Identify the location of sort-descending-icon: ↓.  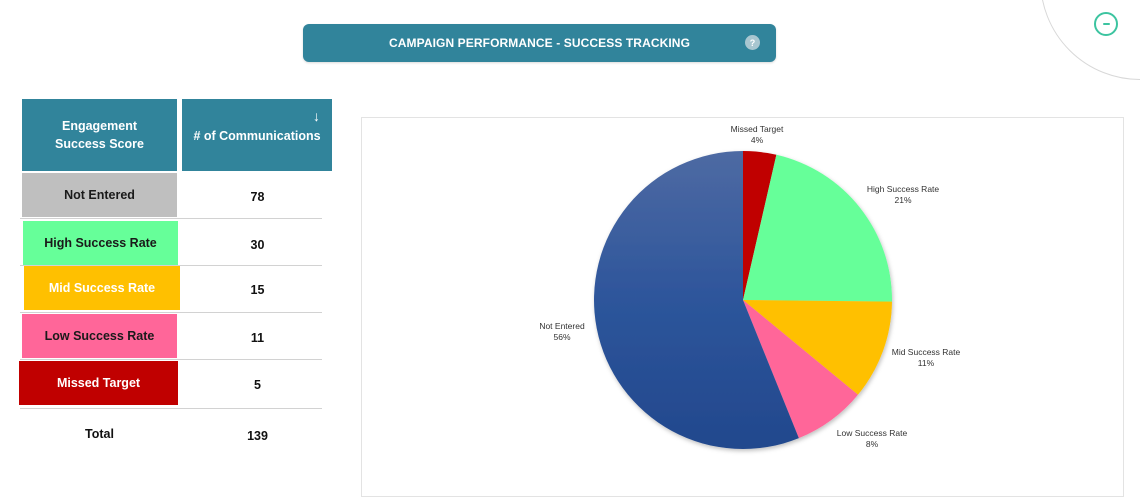
(316, 116).